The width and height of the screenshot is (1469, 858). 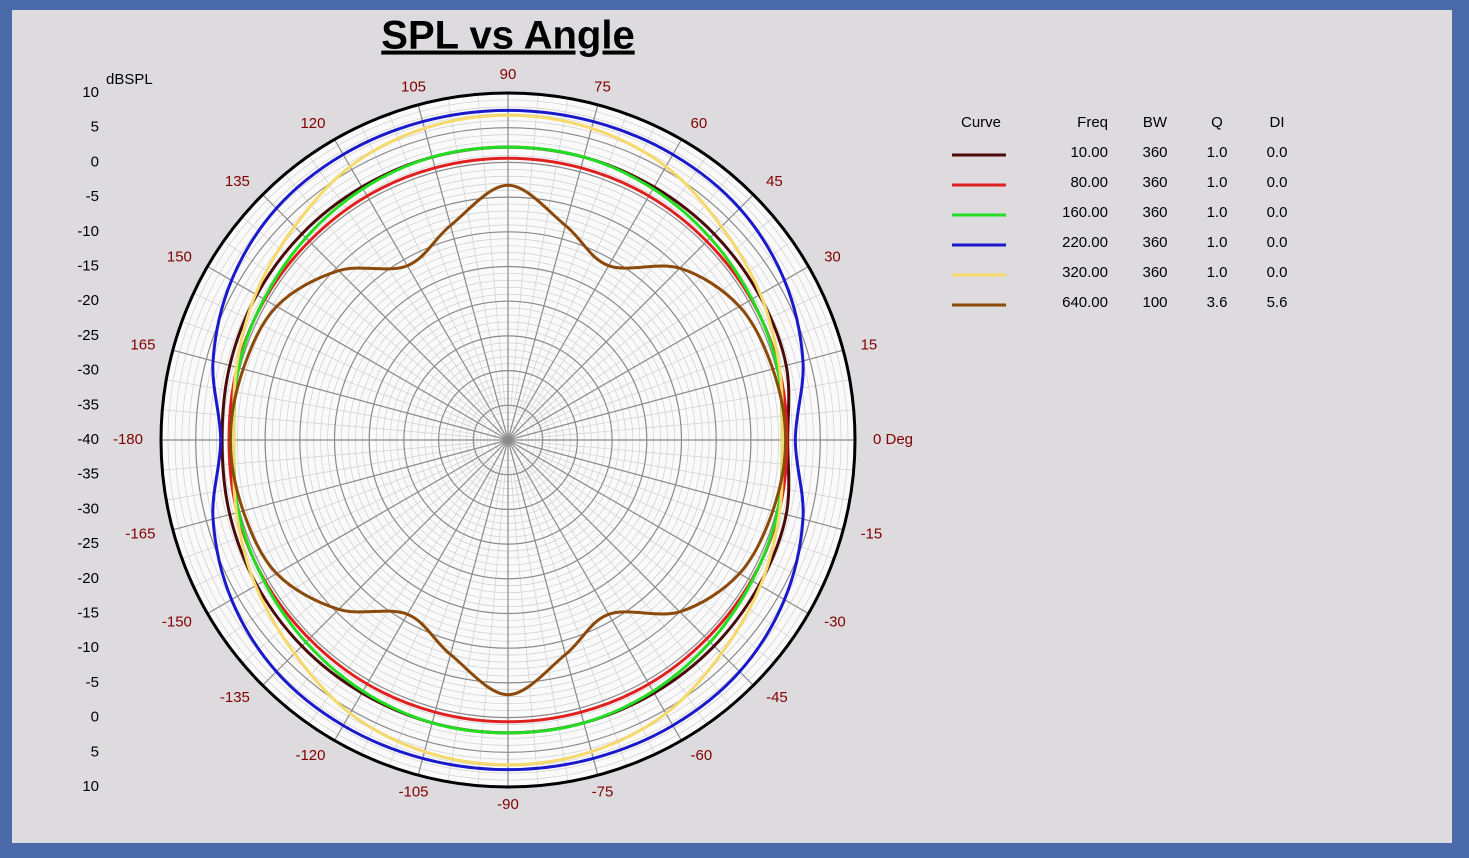 I want to click on angle-tick-label: 105, so click(x=413, y=86).